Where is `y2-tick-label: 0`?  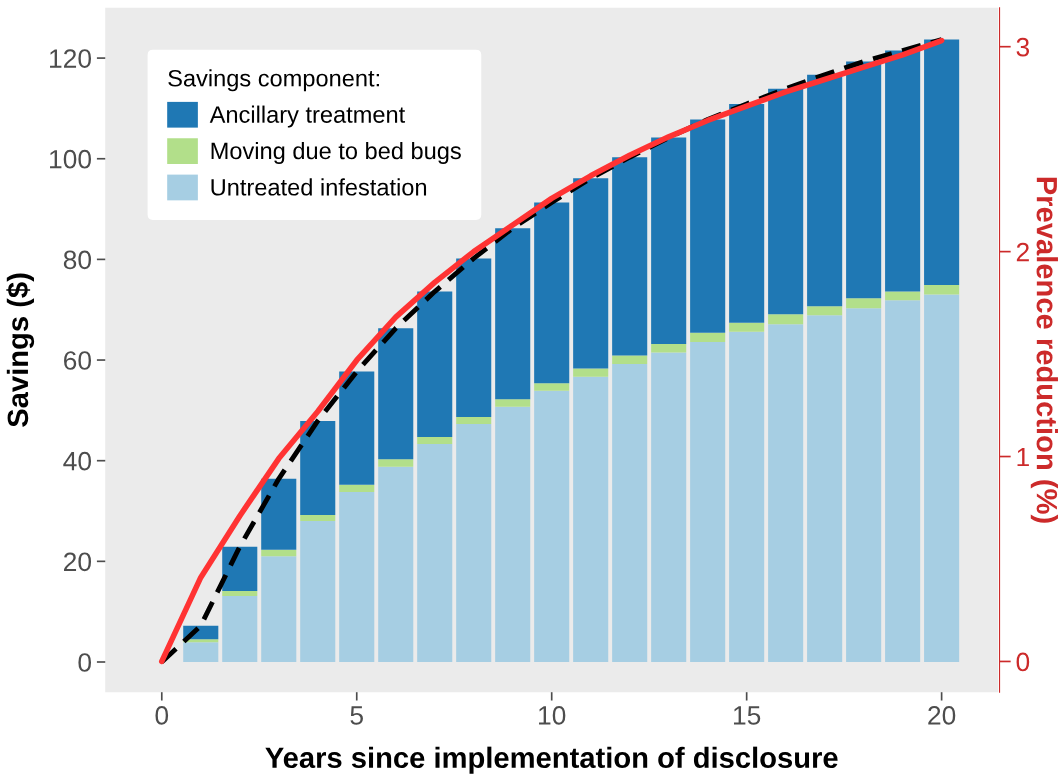
y2-tick-label: 0 is located at coordinates (1023, 662).